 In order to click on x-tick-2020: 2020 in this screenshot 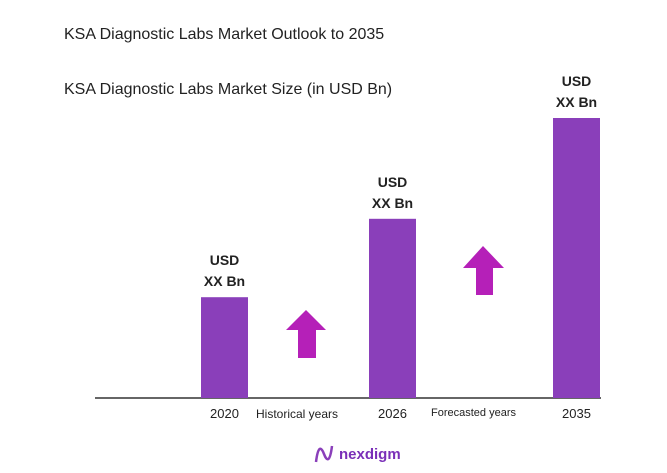, I will do `click(224, 413)`.